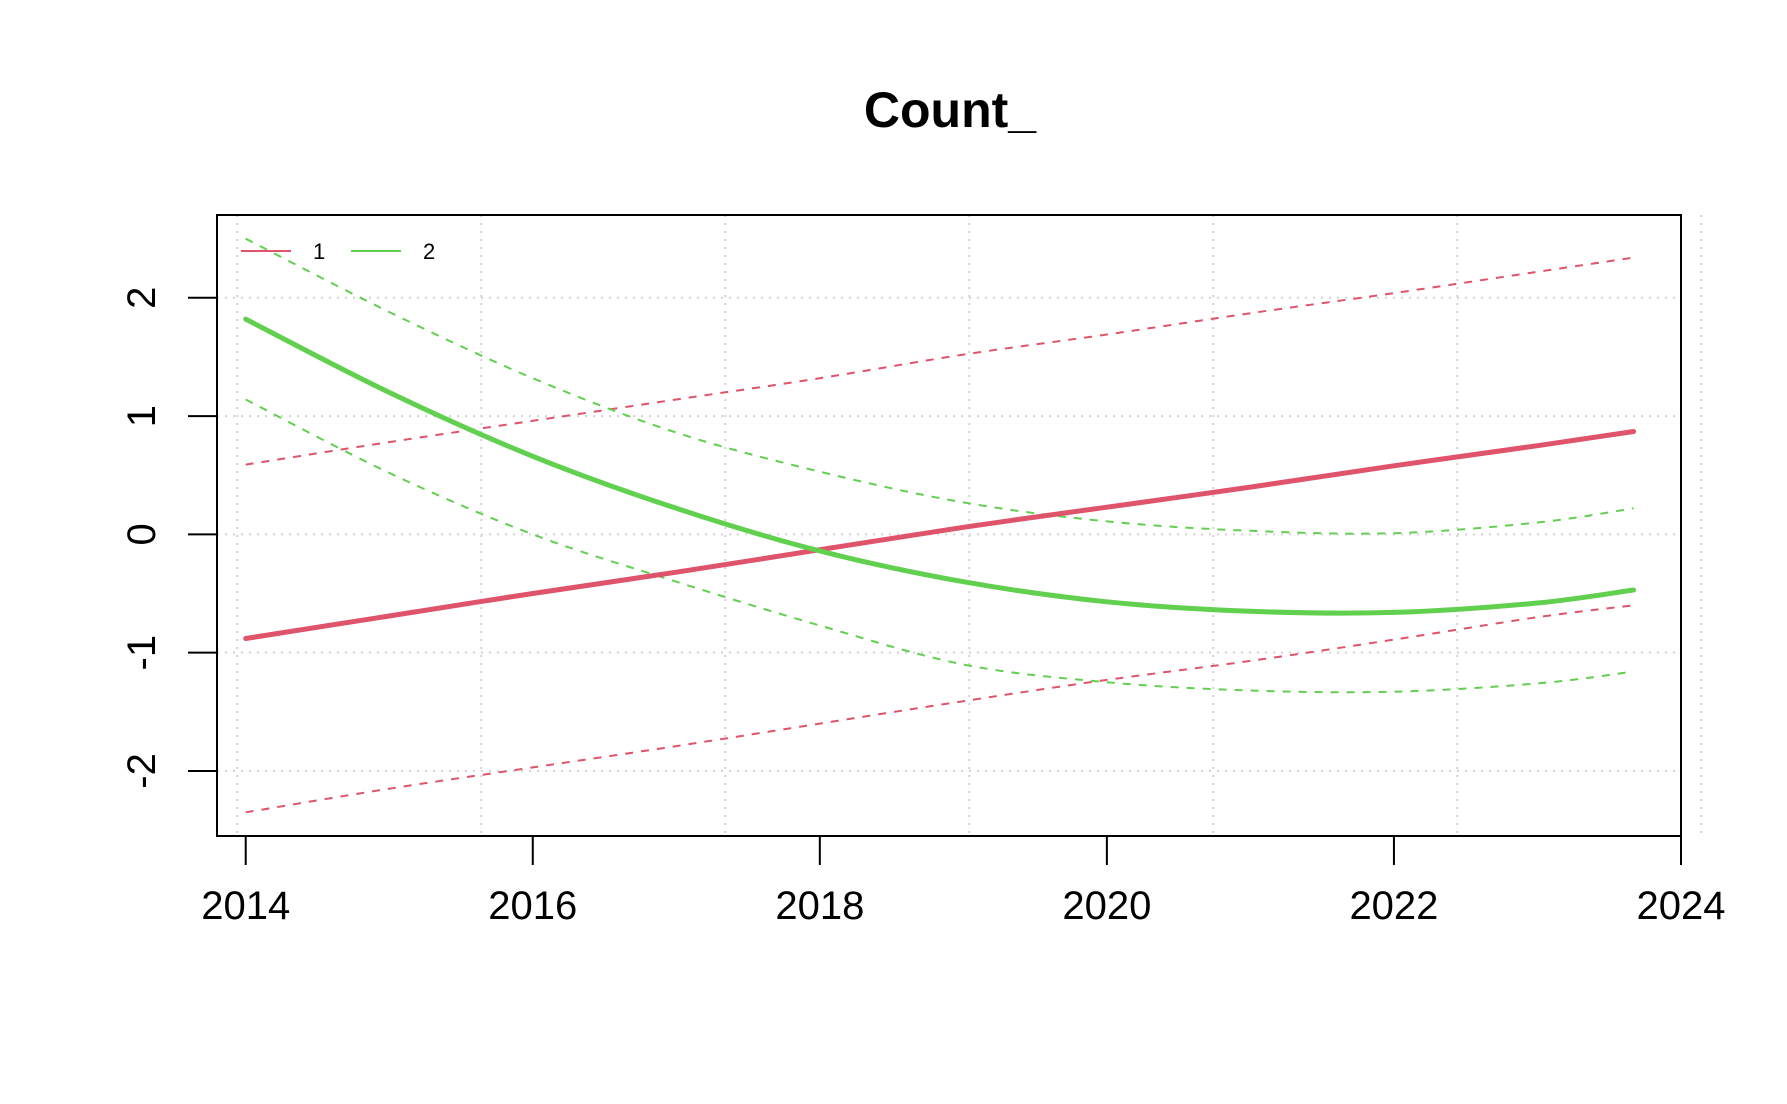 This screenshot has height=1104, width=1787. Describe the element at coordinates (819, 906) in the screenshot. I see `x-tick-label: 2018` at that location.